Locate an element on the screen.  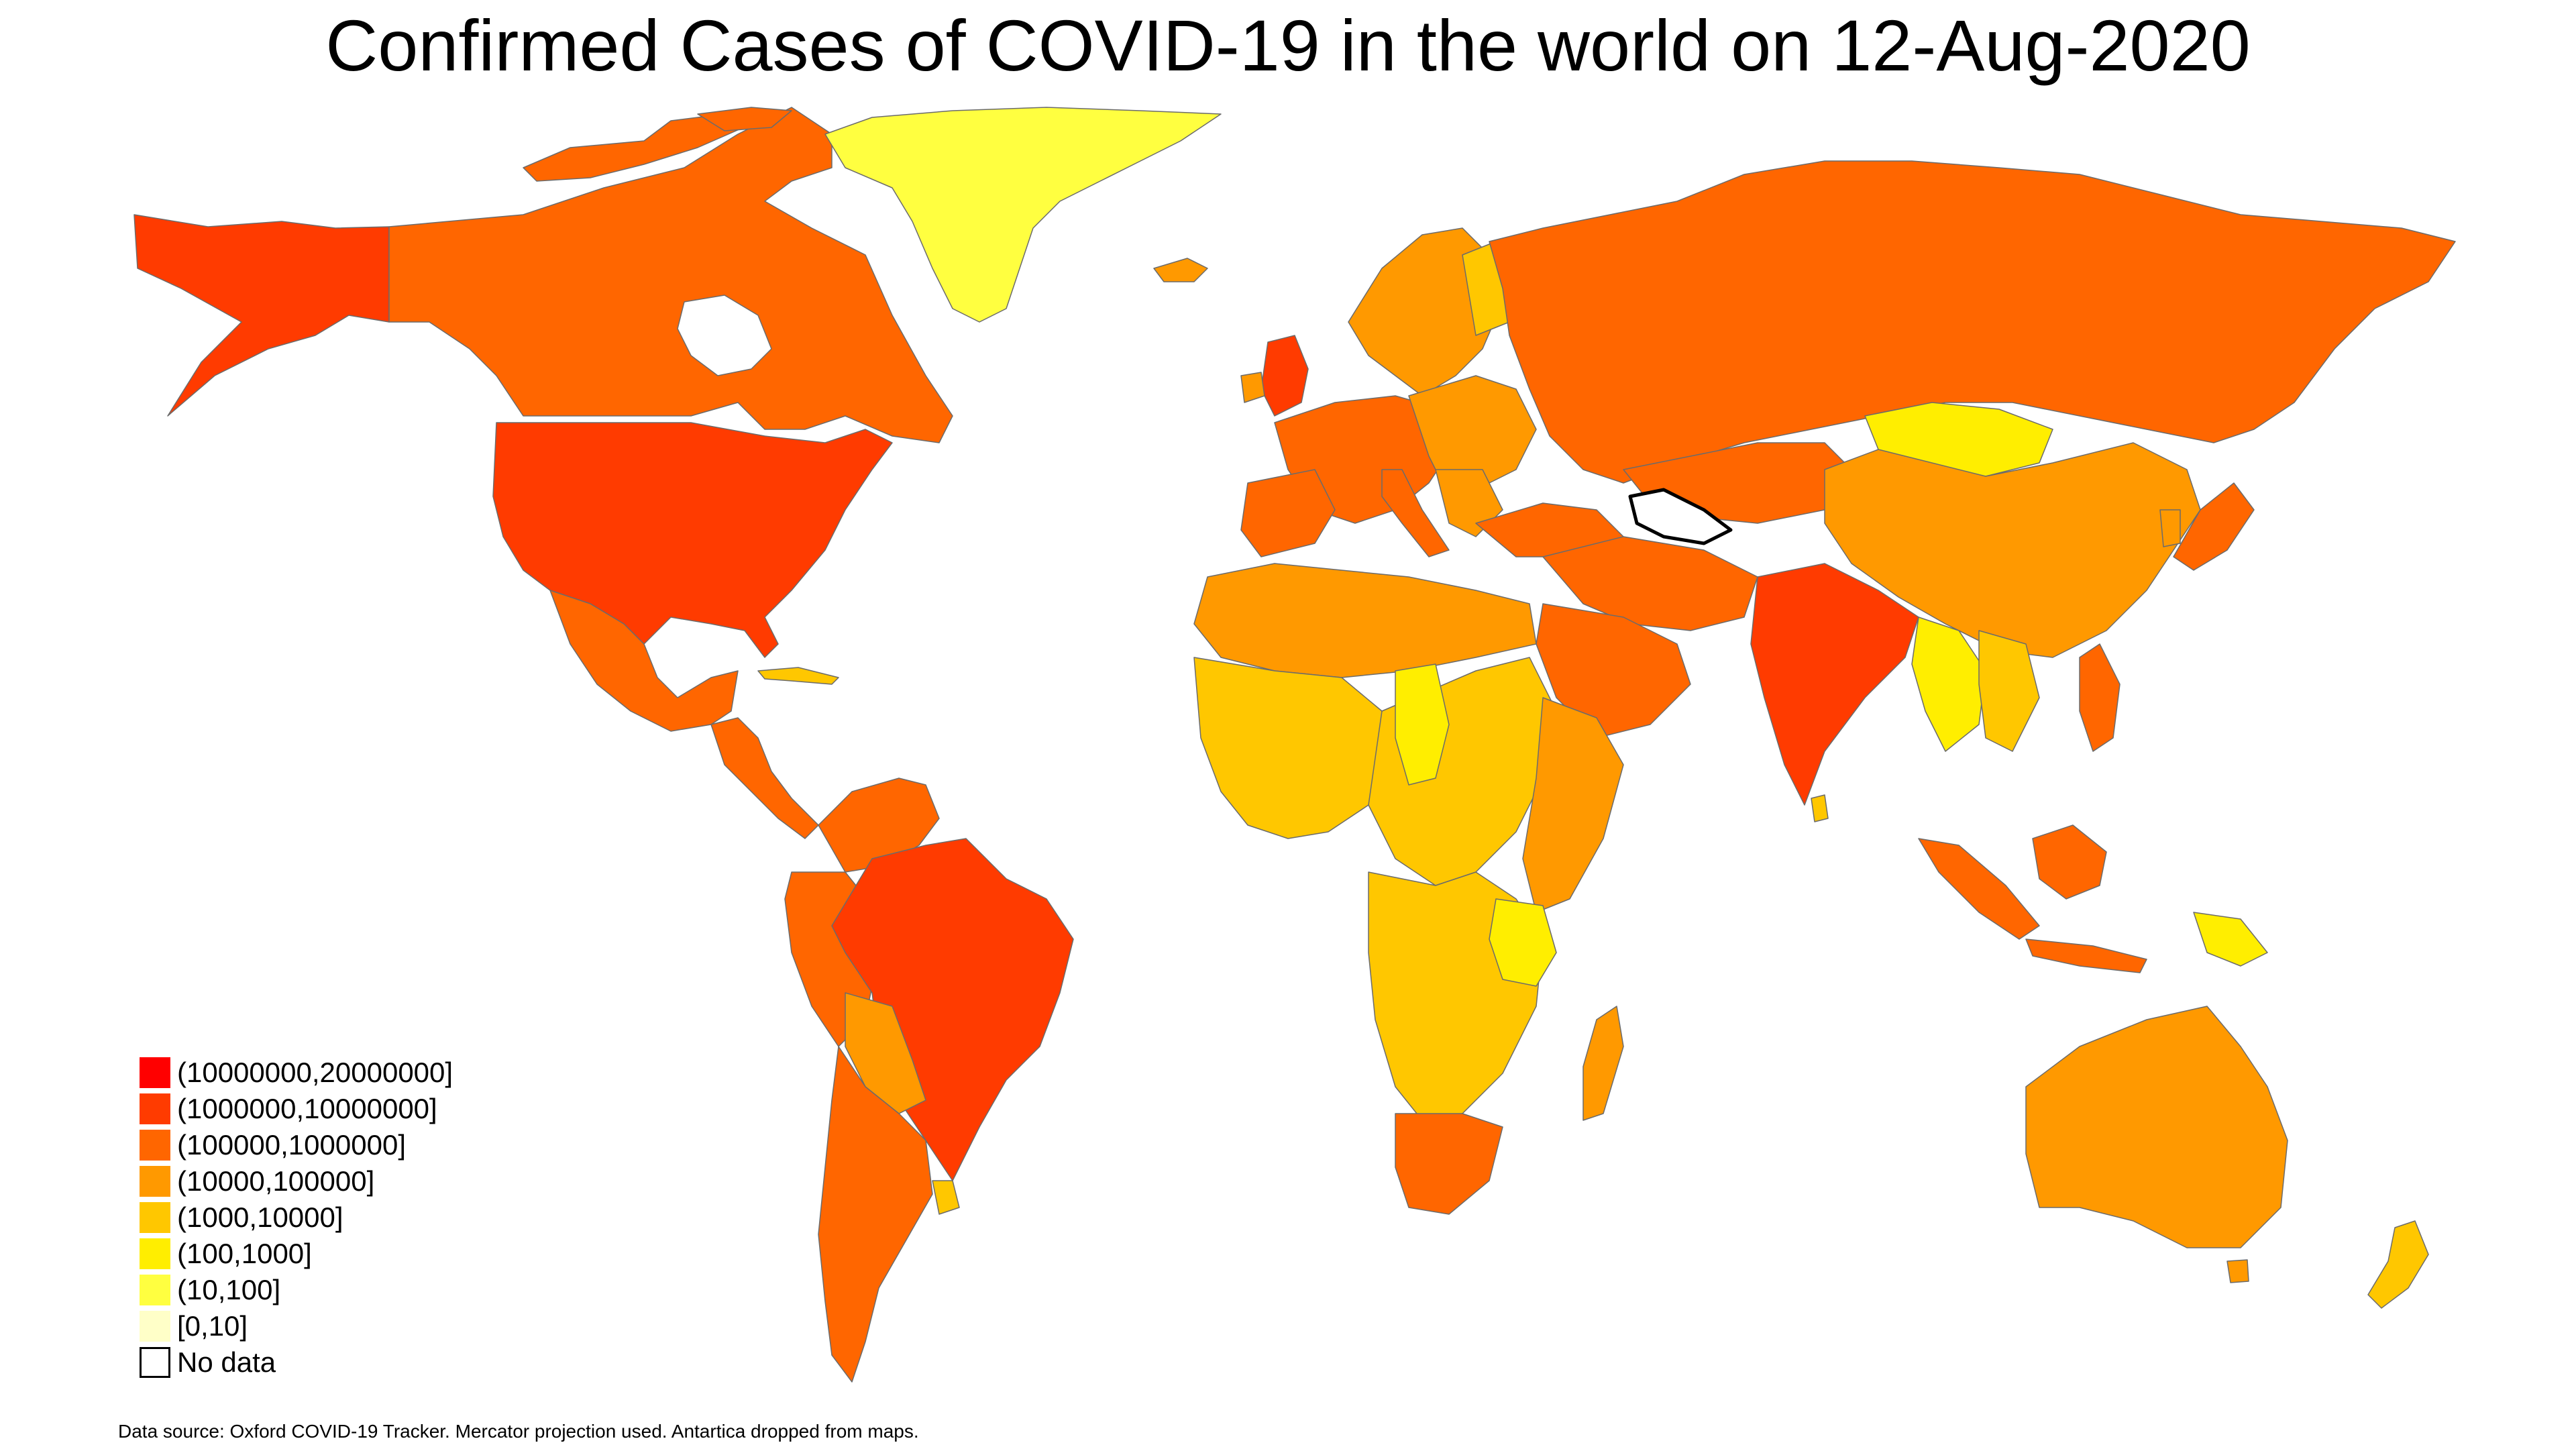
legend-label: (100000,1000000] is located at coordinates (291, 1145).